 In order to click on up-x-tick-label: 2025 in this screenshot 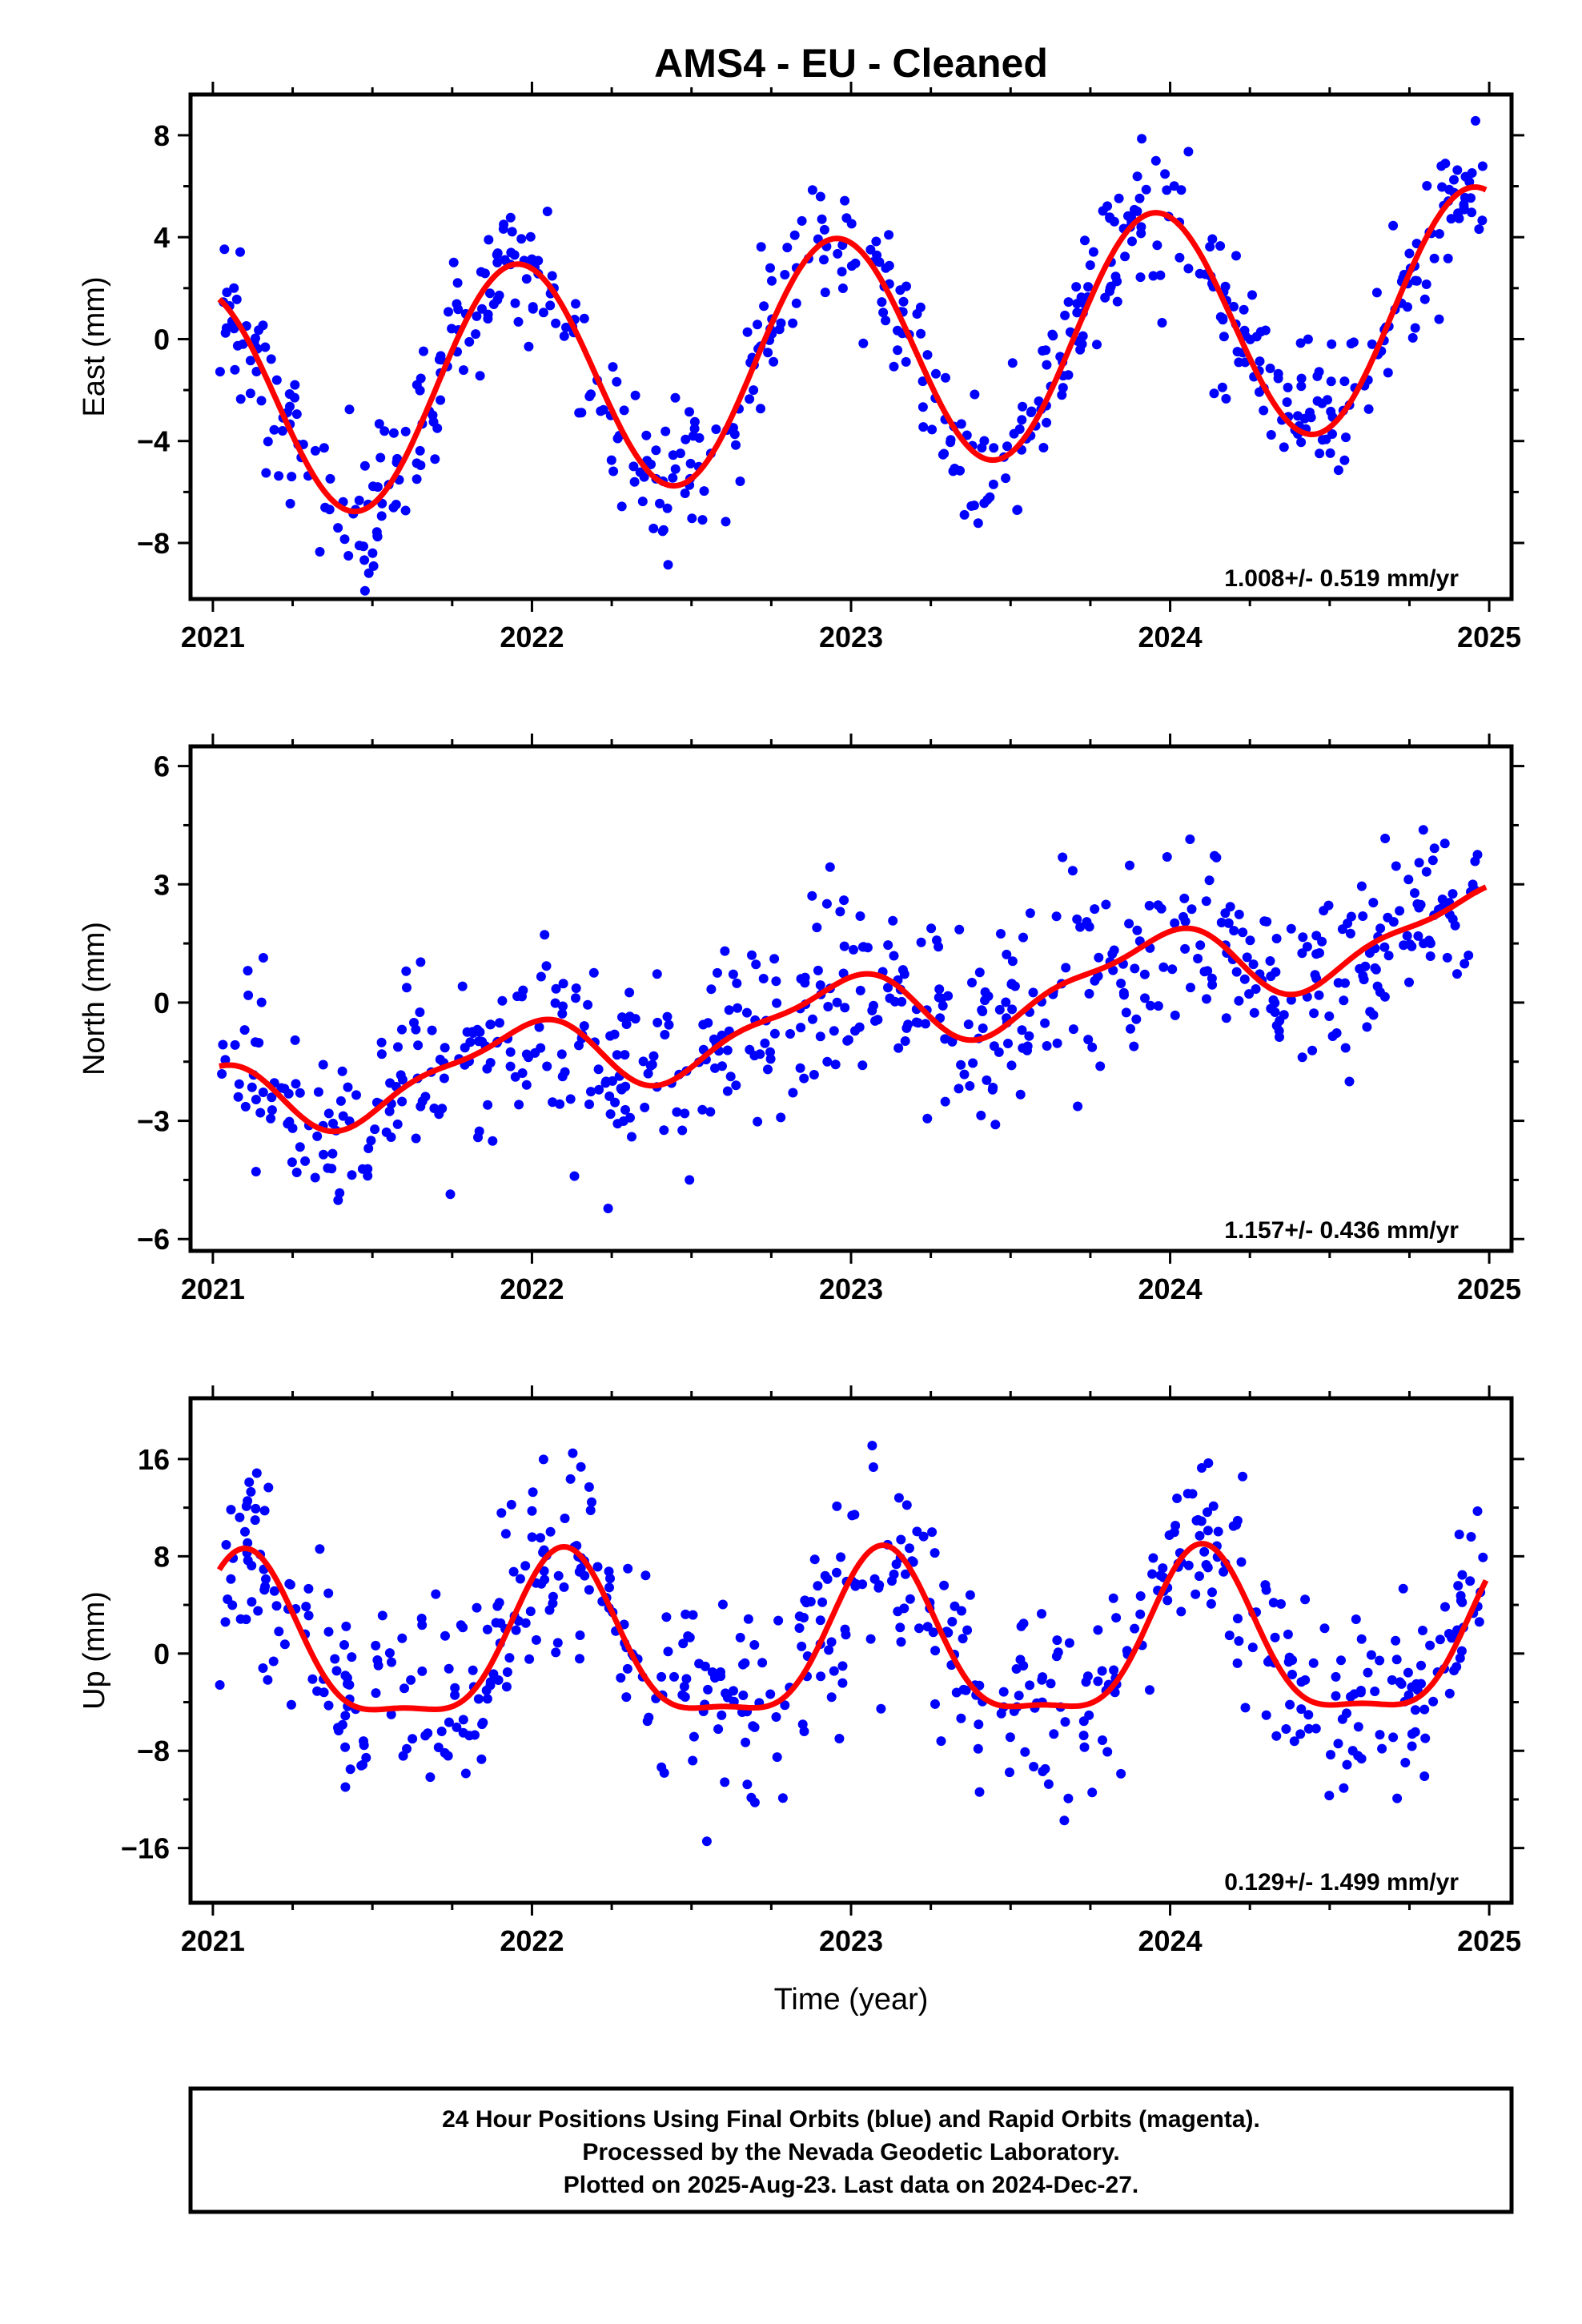, I will do `click(1489, 1940)`.